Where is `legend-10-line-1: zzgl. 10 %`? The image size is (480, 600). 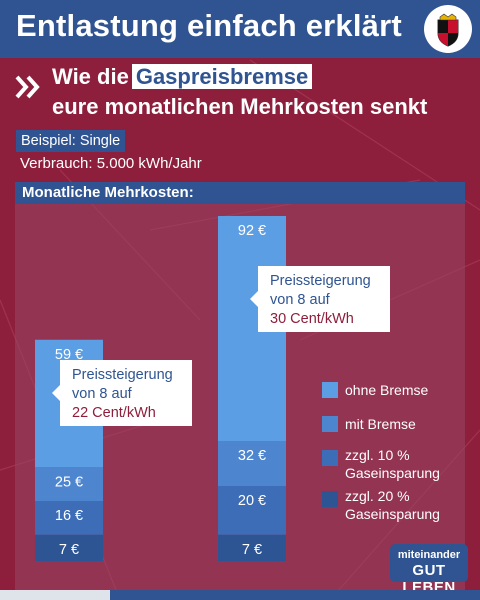
legend-10-line-1: zzgl. 10 % is located at coordinates (377, 455).